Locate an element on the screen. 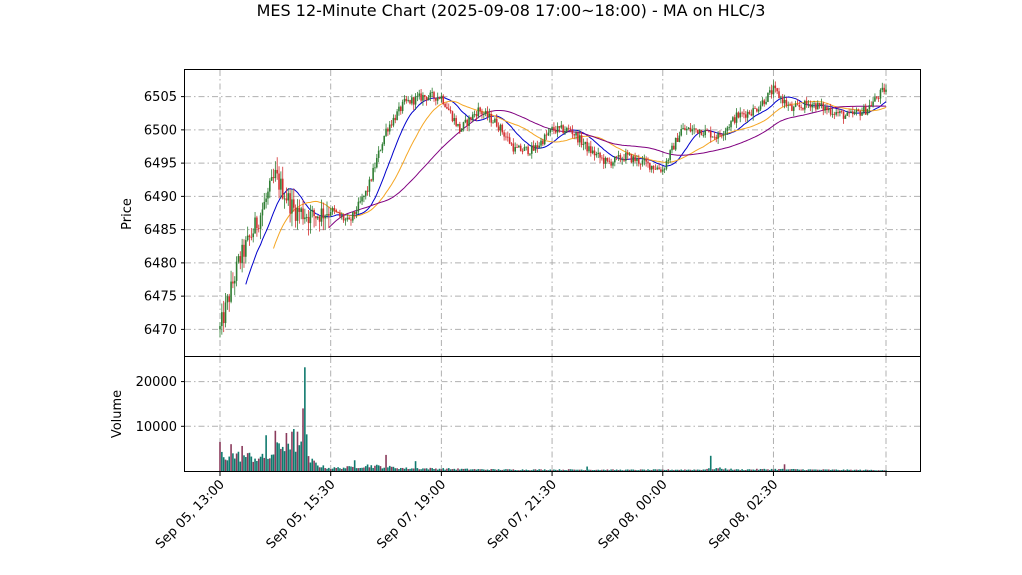 Image resolution: width=1022 pixels, height=575 pixels. x-tick-label: Sep 07, 21:30 is located at coordinates (522, 514).